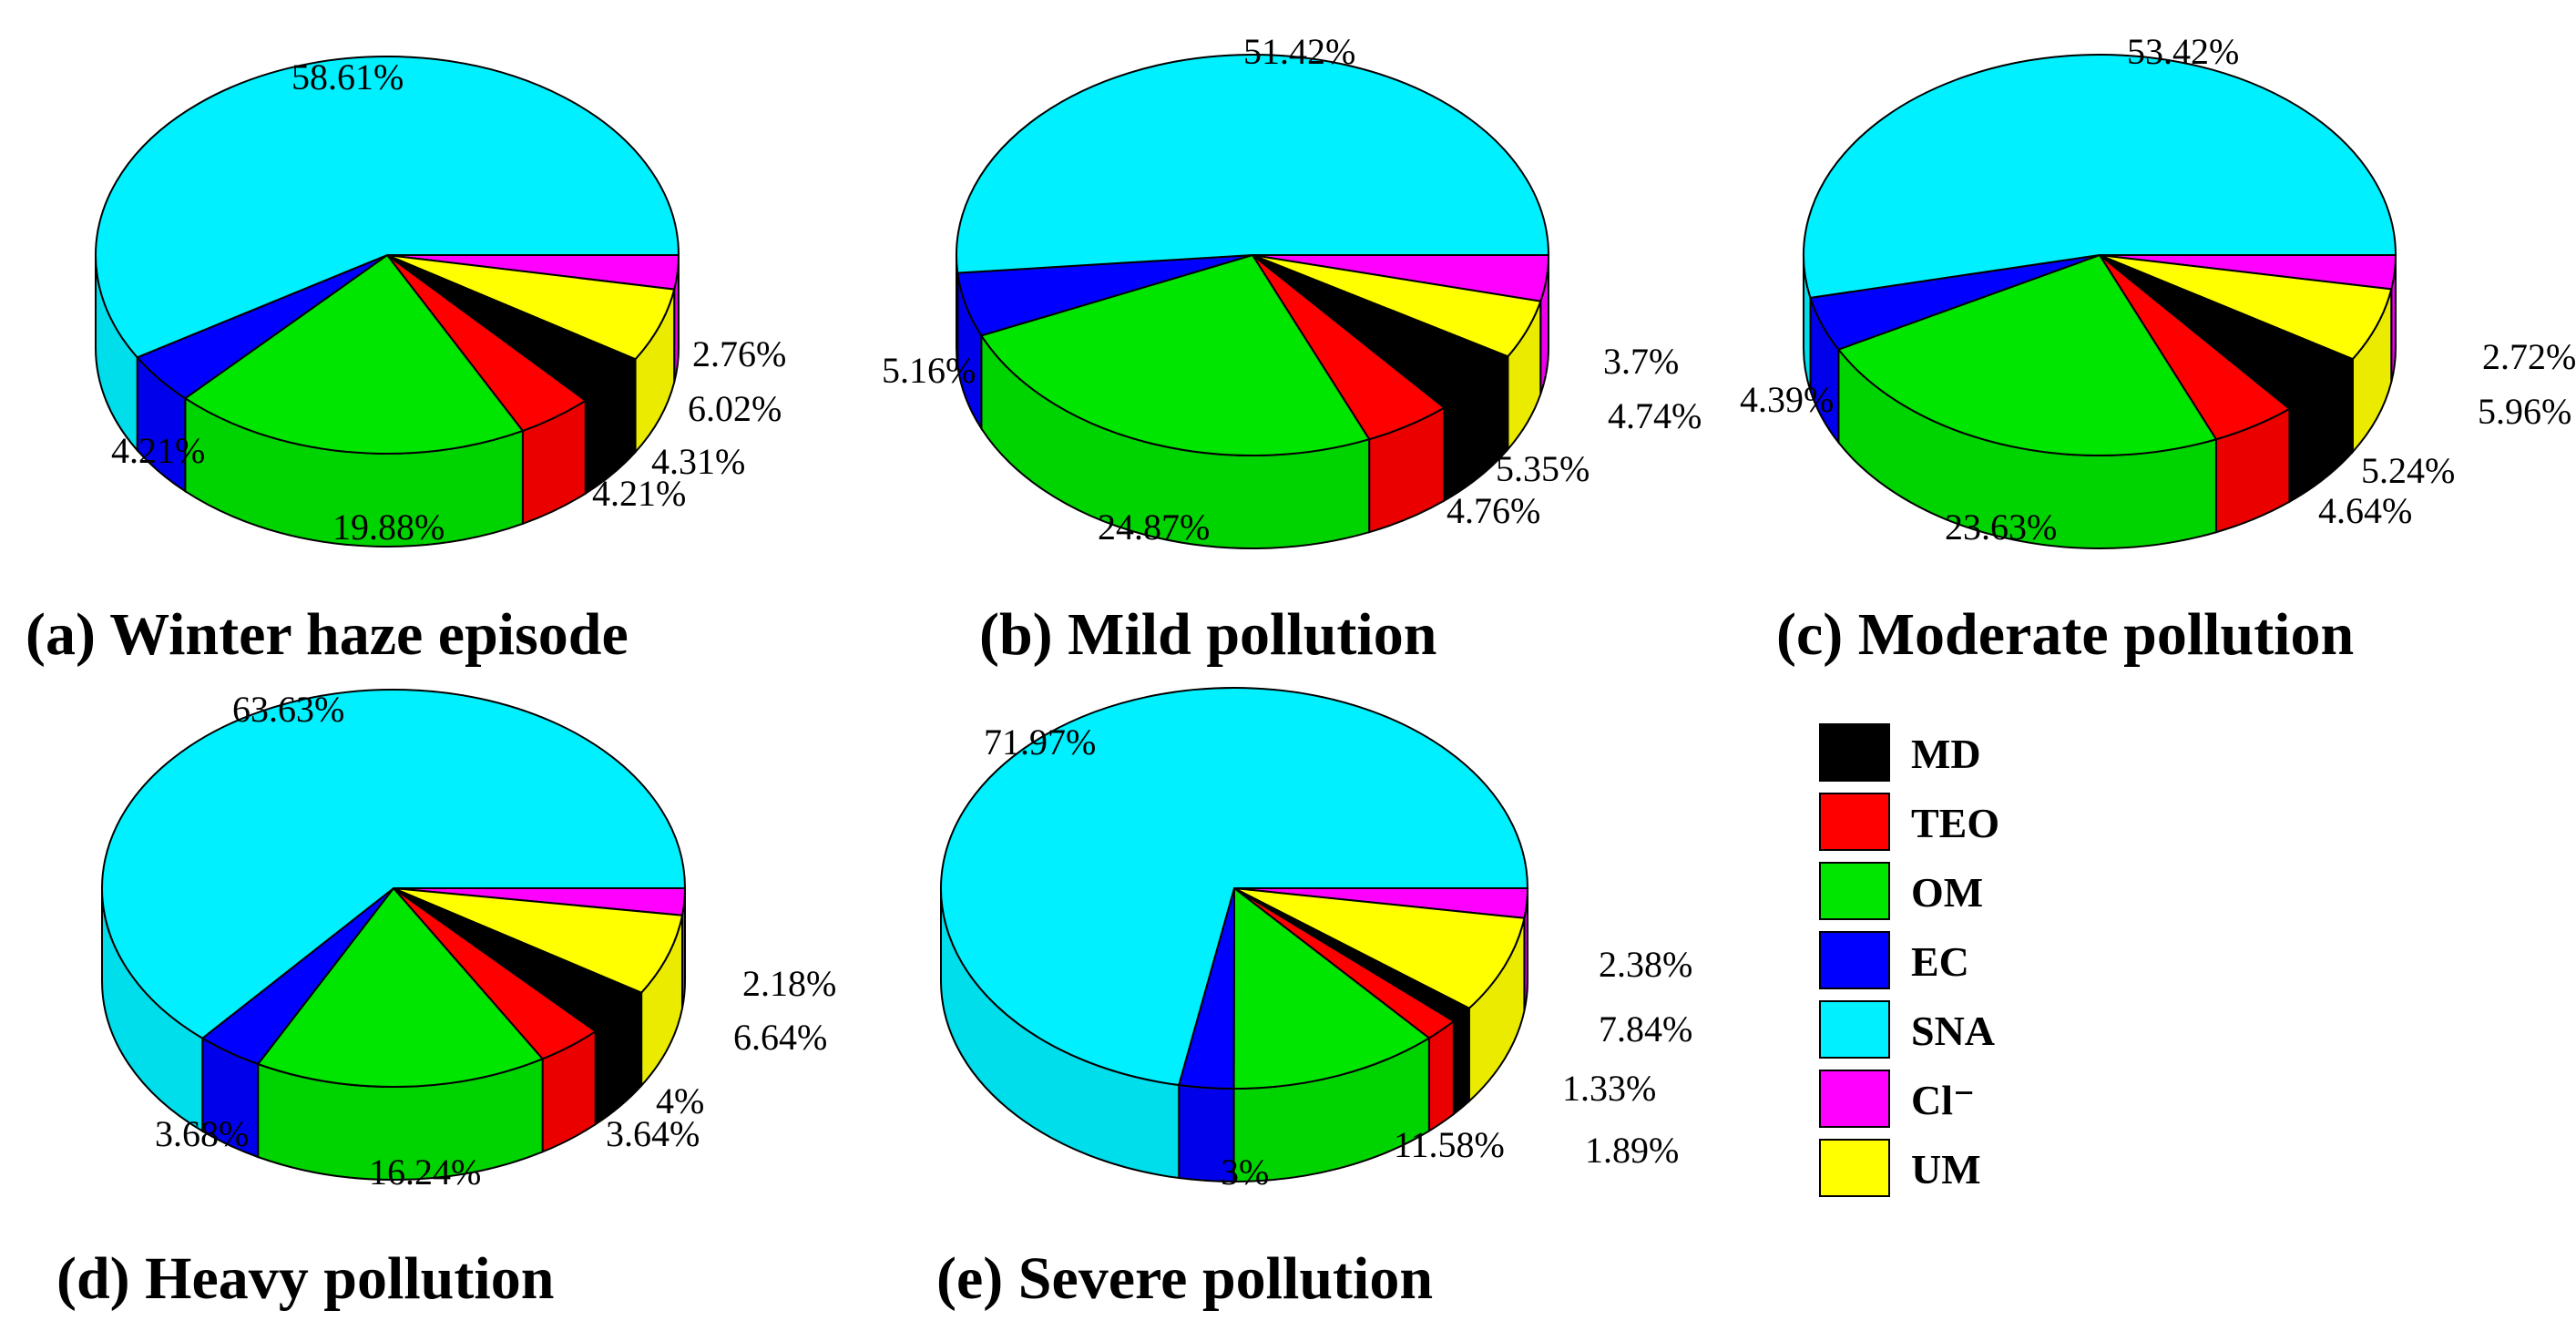 The width and height of the screenshot is (2576, 1341). What do you see at coordinates (347, 76) in the screenshot?
I see `slice-label-sna: 58.61%` at bounding box center [347, 76].